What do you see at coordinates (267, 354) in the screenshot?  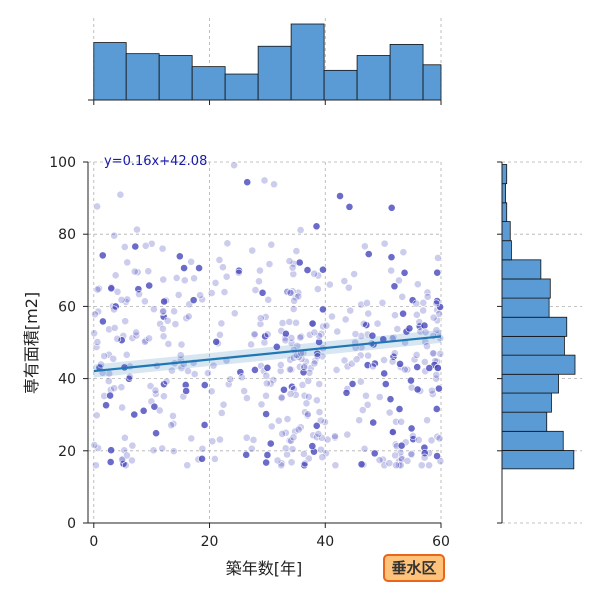 I see `regression-line` at bounding box center [267, 354].